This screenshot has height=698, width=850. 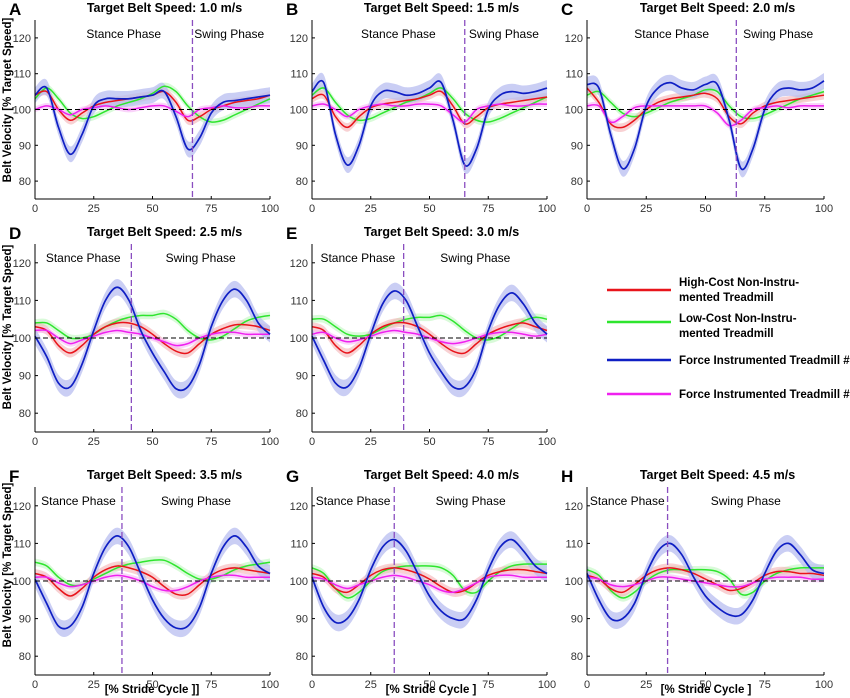 I want to click on series-line-fit2-f, so click(x=152, y=583).